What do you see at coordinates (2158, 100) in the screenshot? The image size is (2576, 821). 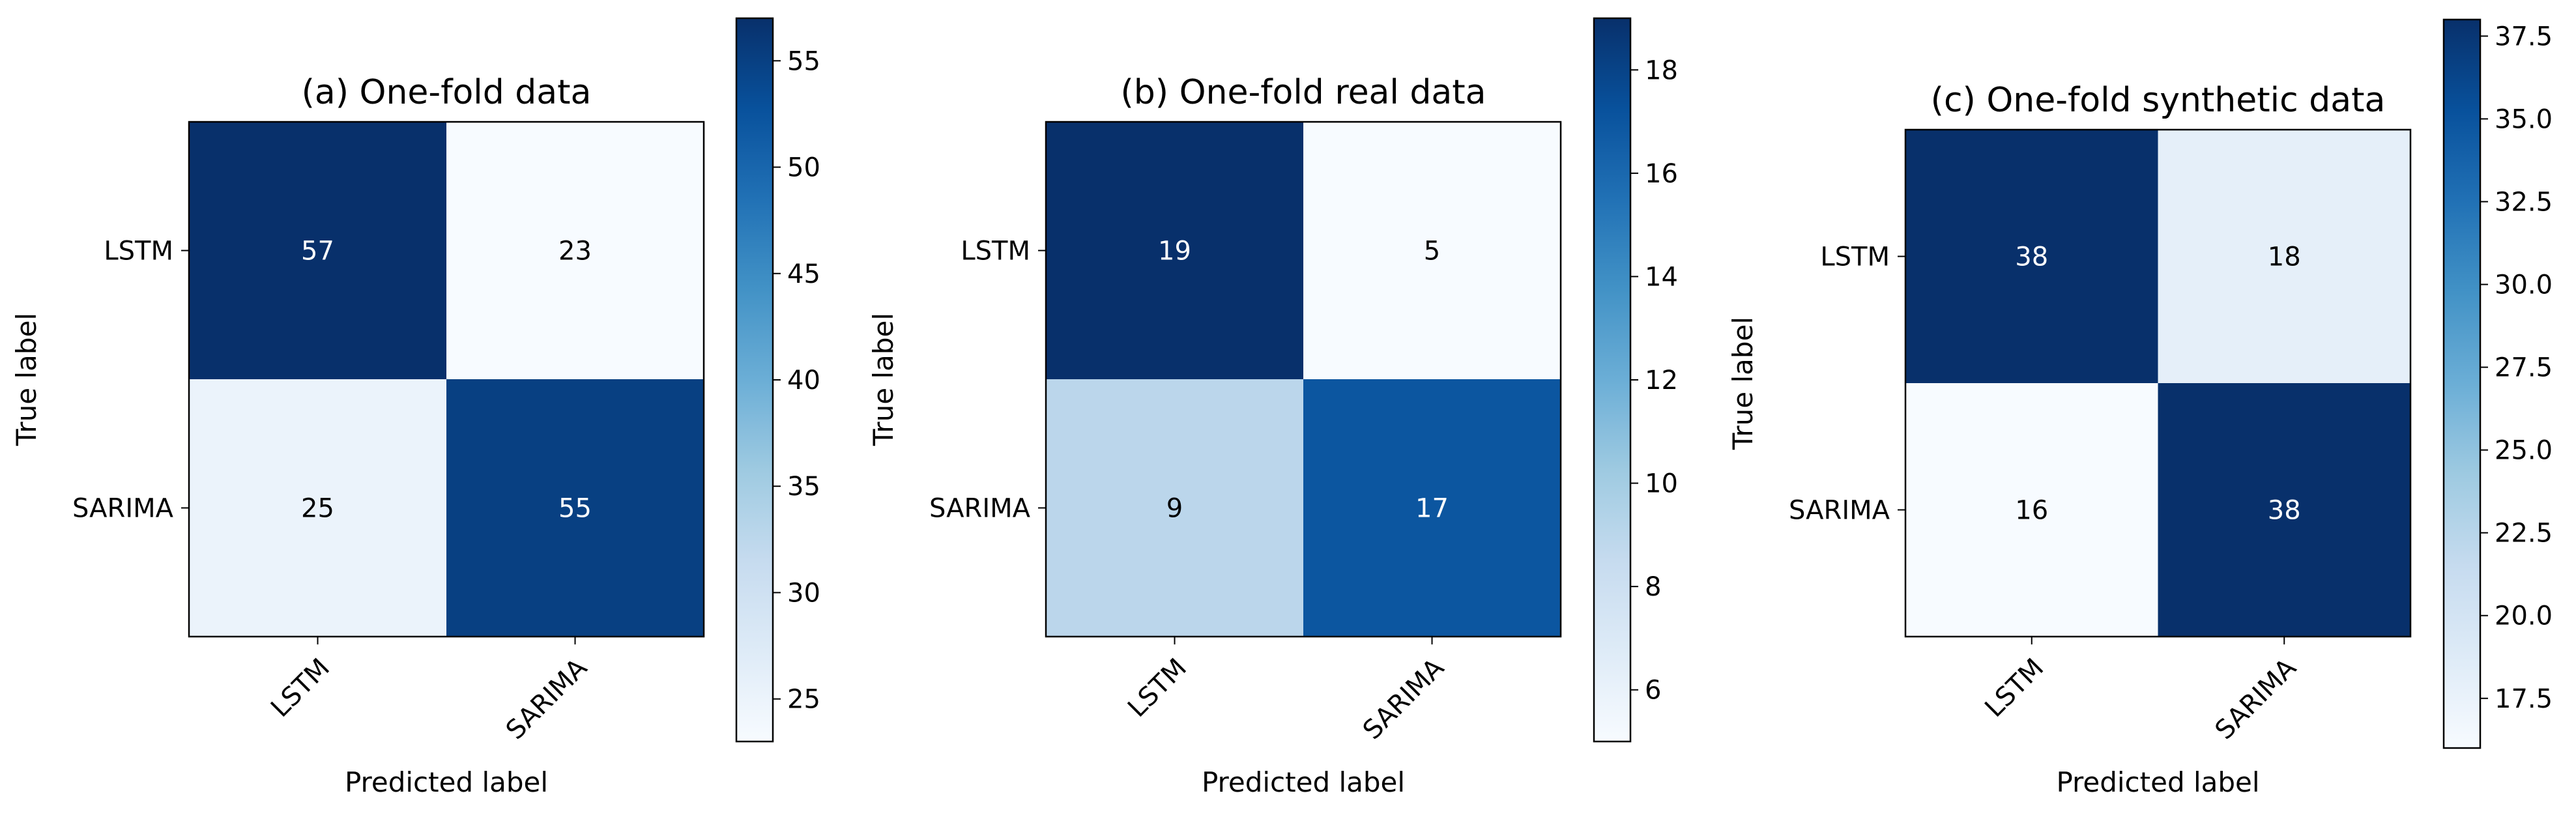 I see `chart-title: (c) One-fold synthetic data` at bounding box center [2158, 100].